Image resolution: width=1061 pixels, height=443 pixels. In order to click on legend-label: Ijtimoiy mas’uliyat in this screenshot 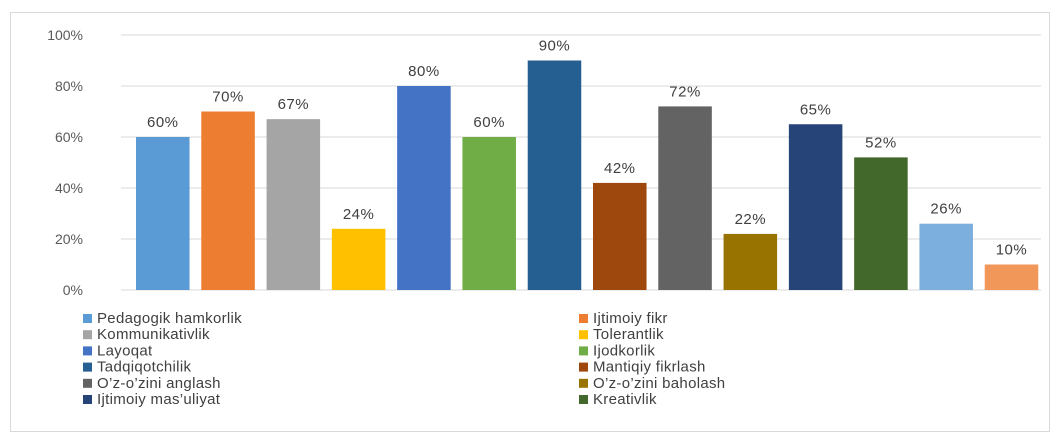, I will do `click(159, 399)`.